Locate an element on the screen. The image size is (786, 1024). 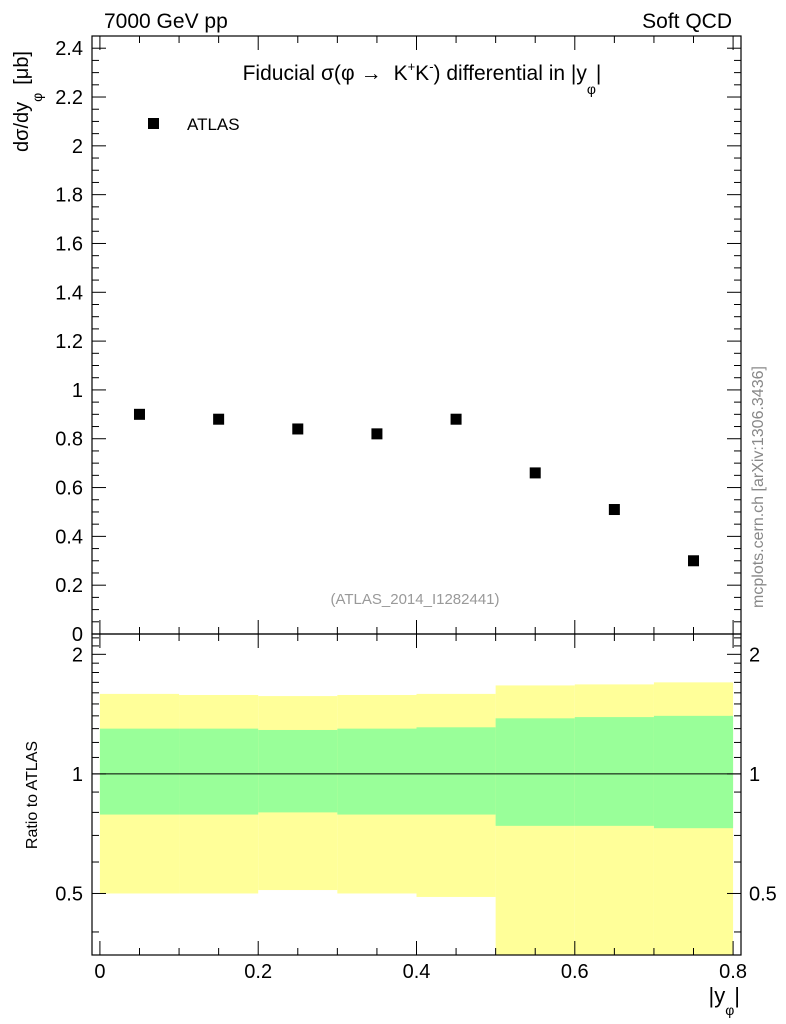
legend-label: ATLAS is located at coordinates (213, 124).